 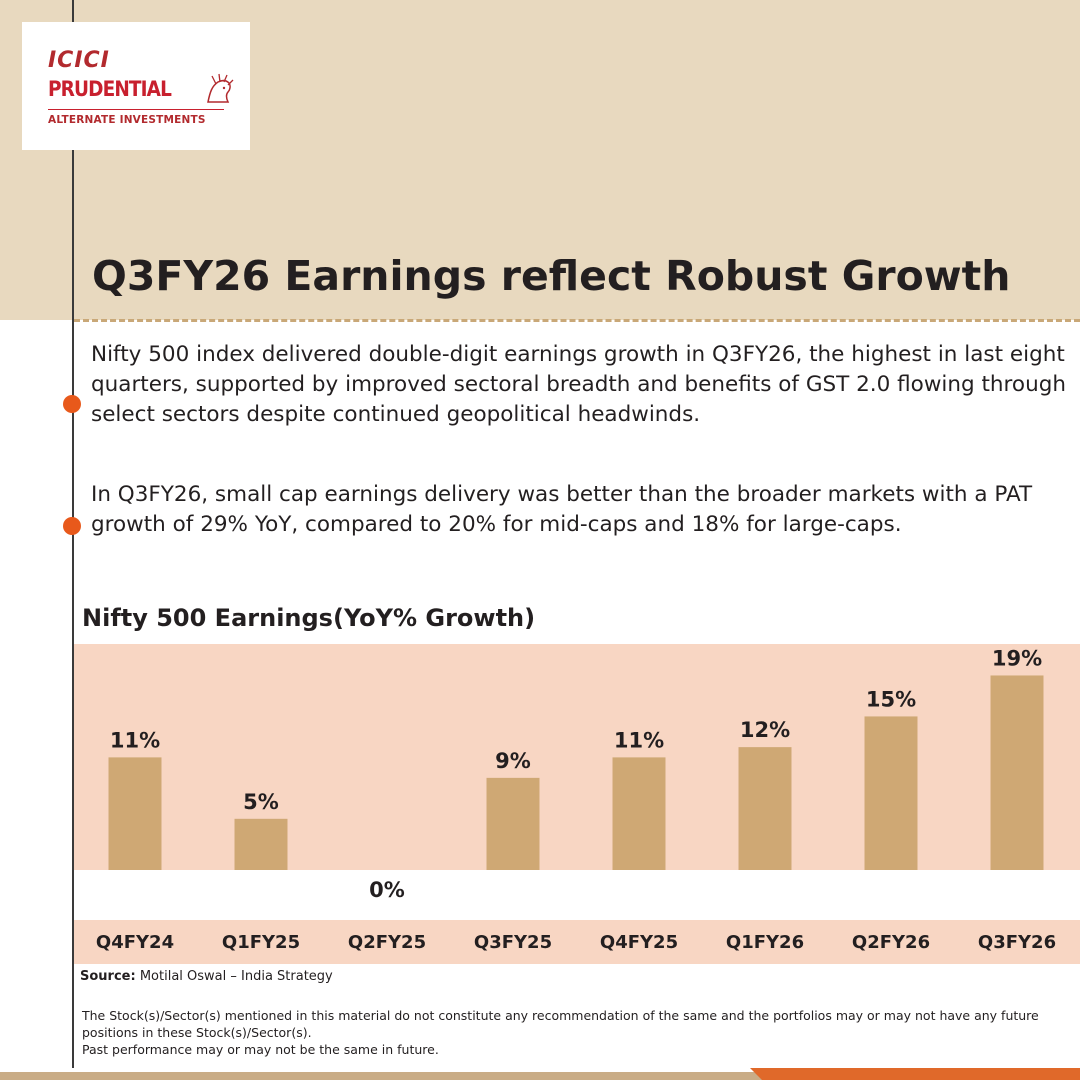 What do you see at coordinates (110, 89) in the screenshot?
I see `logo-prudential-text: PRUDENTIAL` at bounding box center [110, 89].